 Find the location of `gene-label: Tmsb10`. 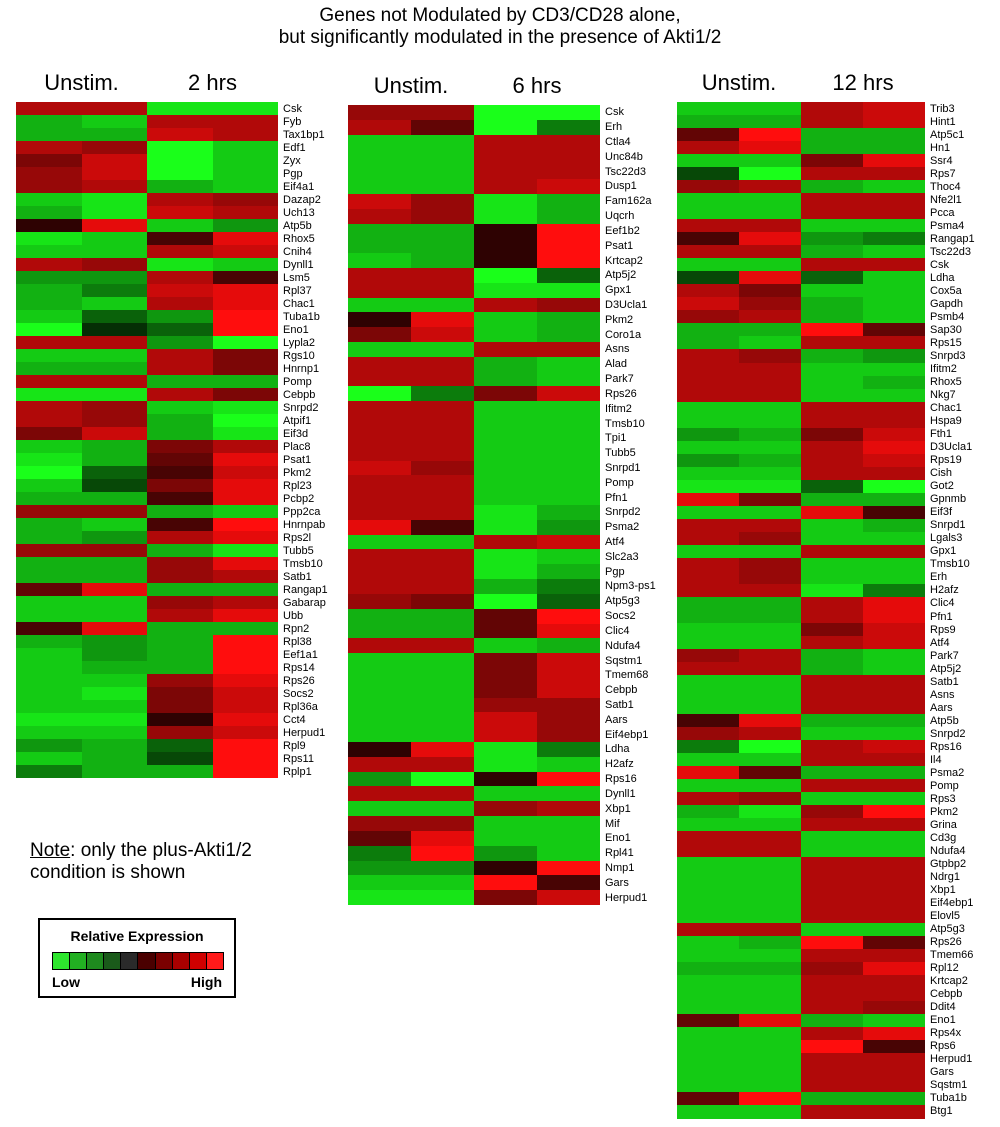

gene-label: Tmsb10 is located at coordinates (303, 563).